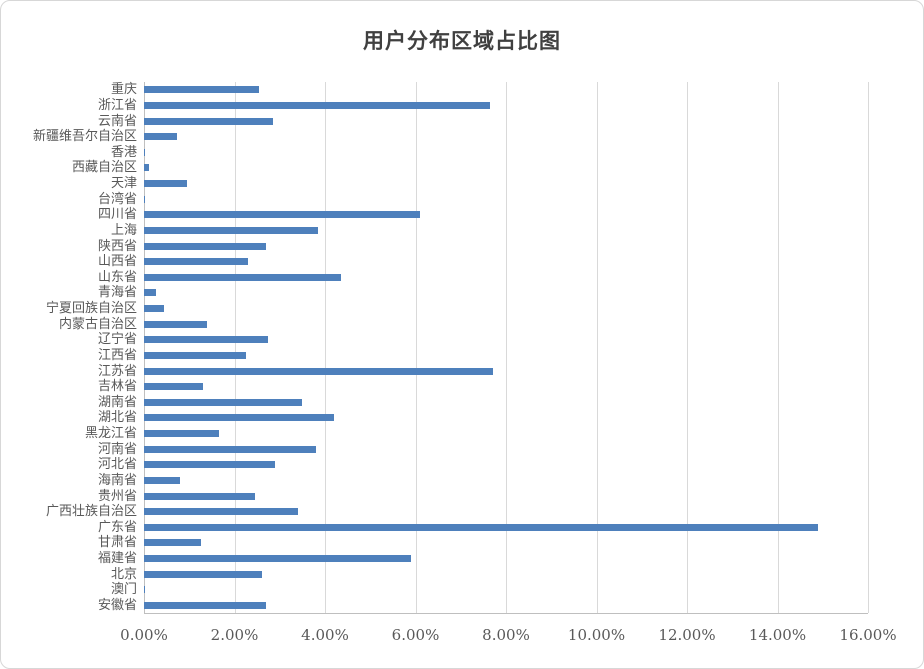 The image size is (924, 669). What do you see at coordinates (277, 559) in the screenshot?
I see `bar-福建省` at bounding box center [277, 559].